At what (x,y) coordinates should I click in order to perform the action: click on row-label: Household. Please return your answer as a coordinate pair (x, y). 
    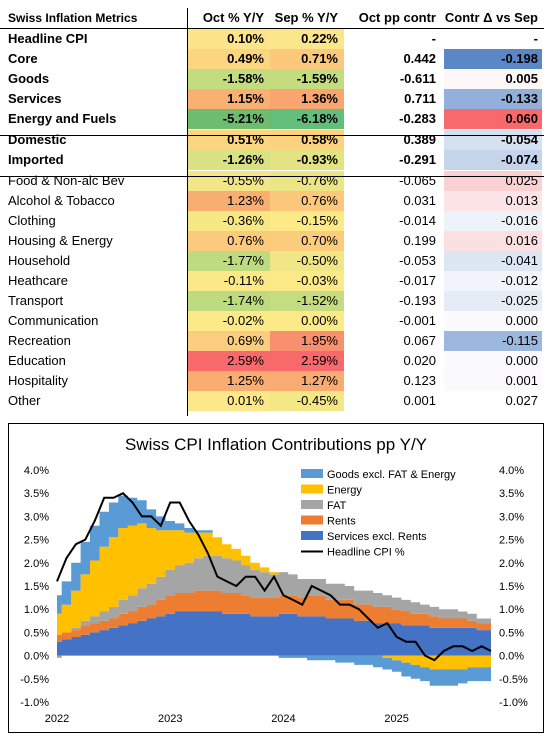
    Looking at the image, I should click on (39, 260).